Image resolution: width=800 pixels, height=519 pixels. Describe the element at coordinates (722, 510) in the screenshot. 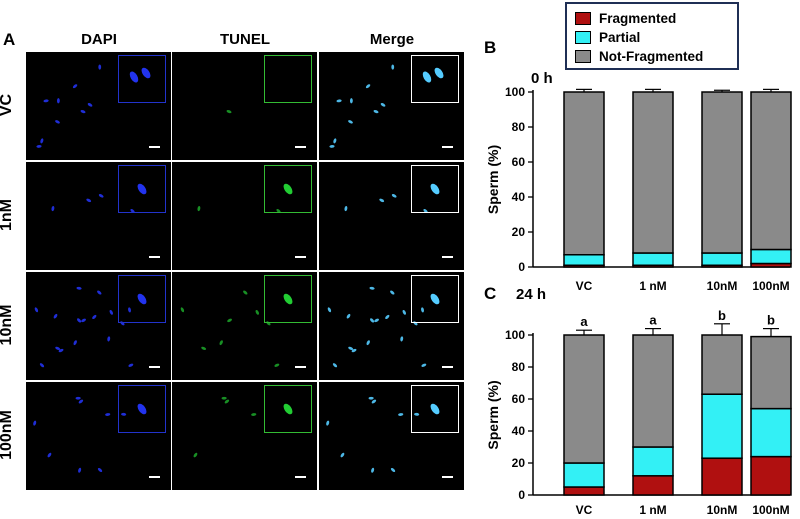

I see `x-tick-label-24h: 10nM` at that location.